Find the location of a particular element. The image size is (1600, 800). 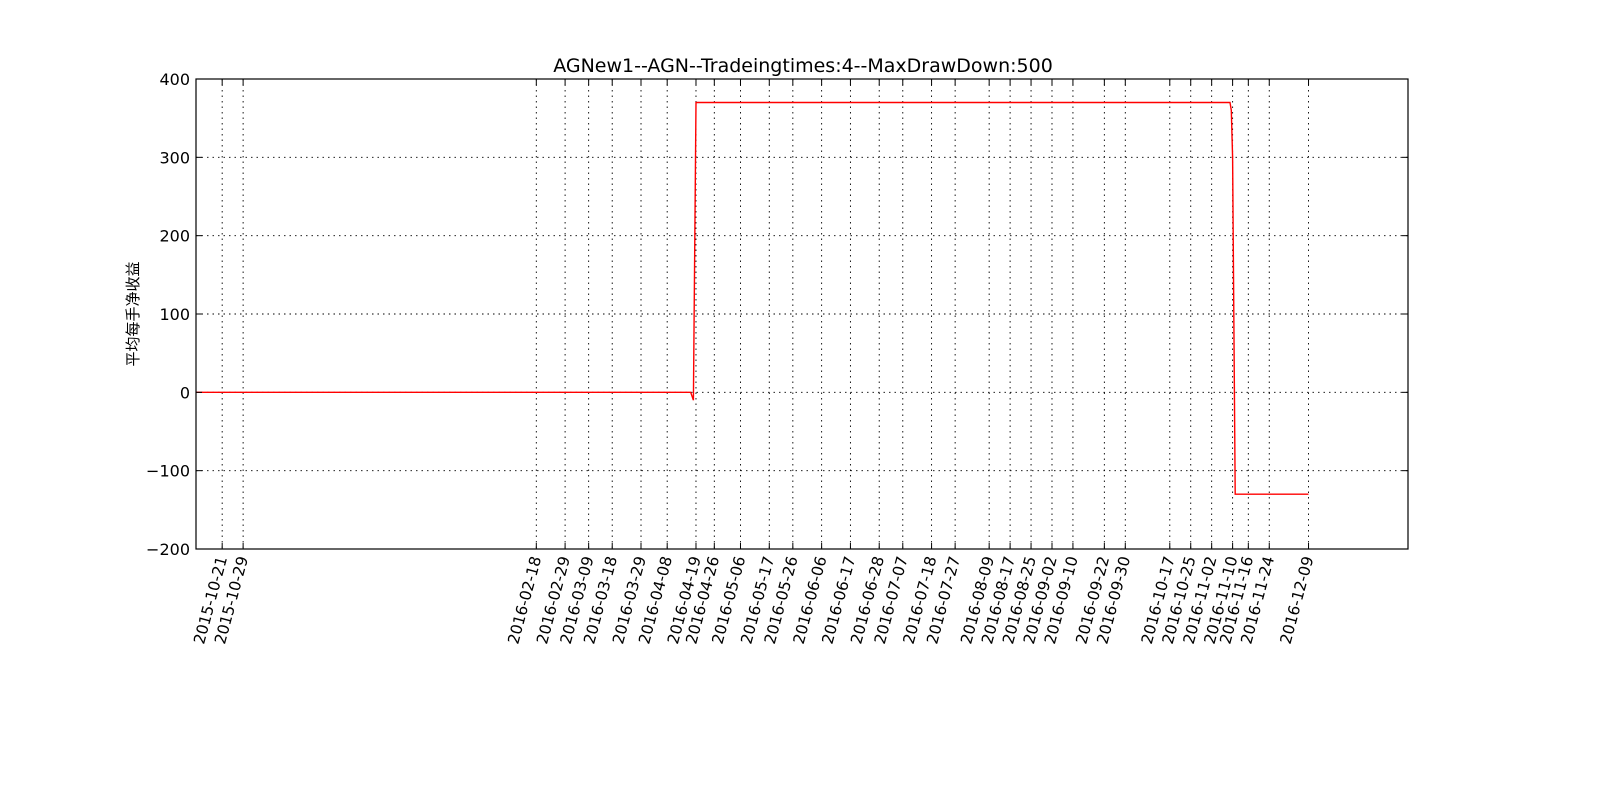

x-tick-label: 2016-12-09 is located at coordinates (1297, 600).